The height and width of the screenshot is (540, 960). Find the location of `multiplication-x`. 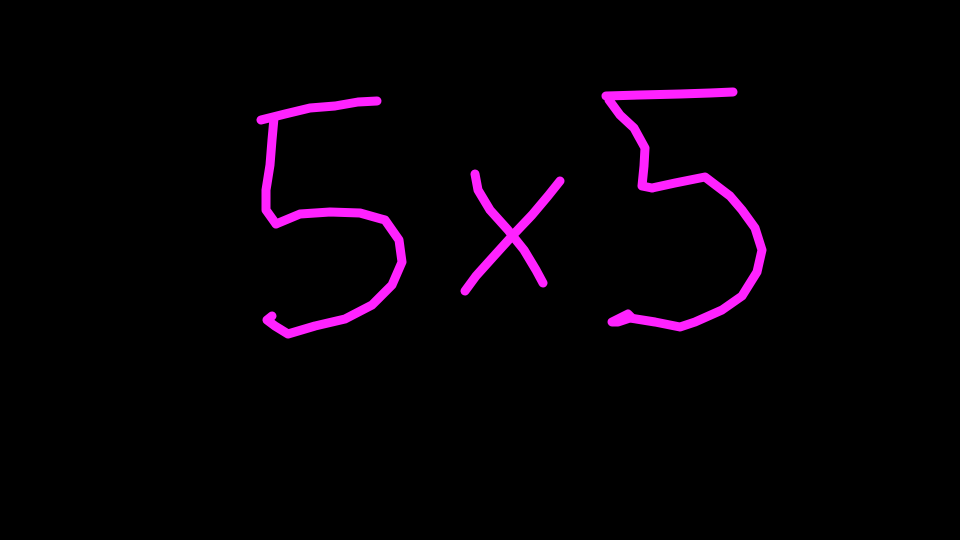

multiplication-x is located at coordinates (512, 232).